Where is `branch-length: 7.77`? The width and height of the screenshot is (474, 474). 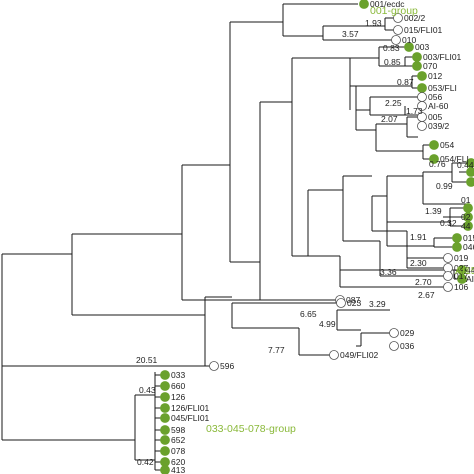 branch-length: 7.77 is located at coordinates (276, 350).